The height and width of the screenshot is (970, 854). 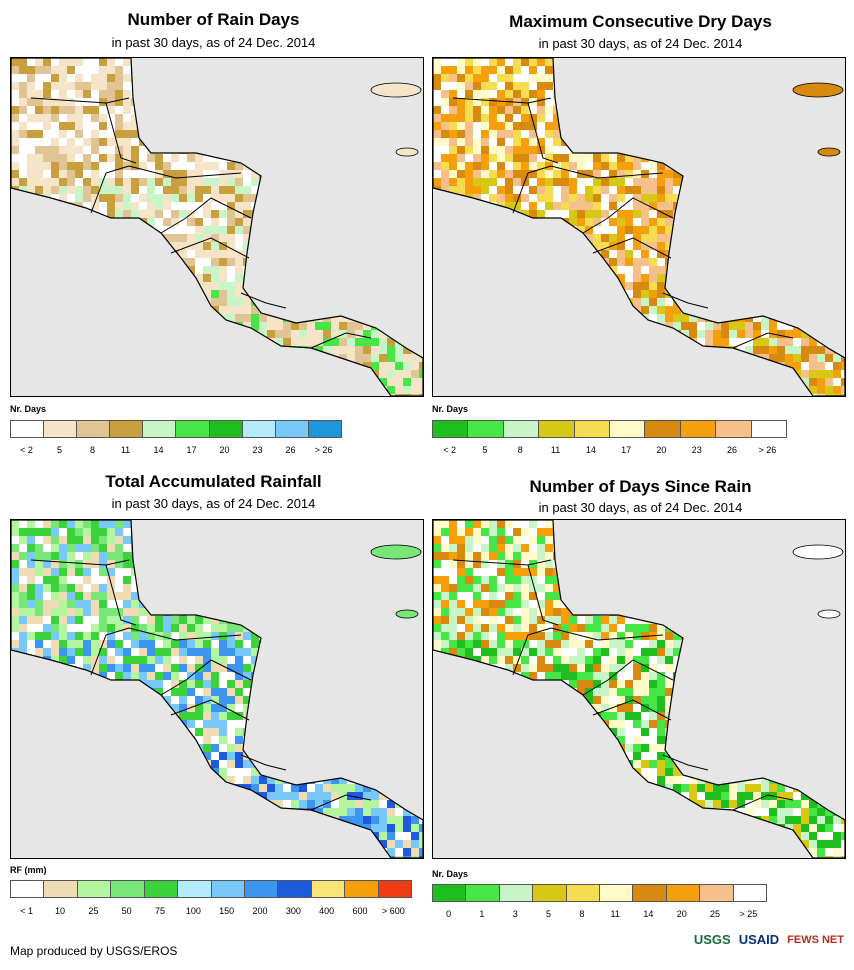 I want to click on map-credit: Map produced by USGS/EROS, so click(x=94, y=951).